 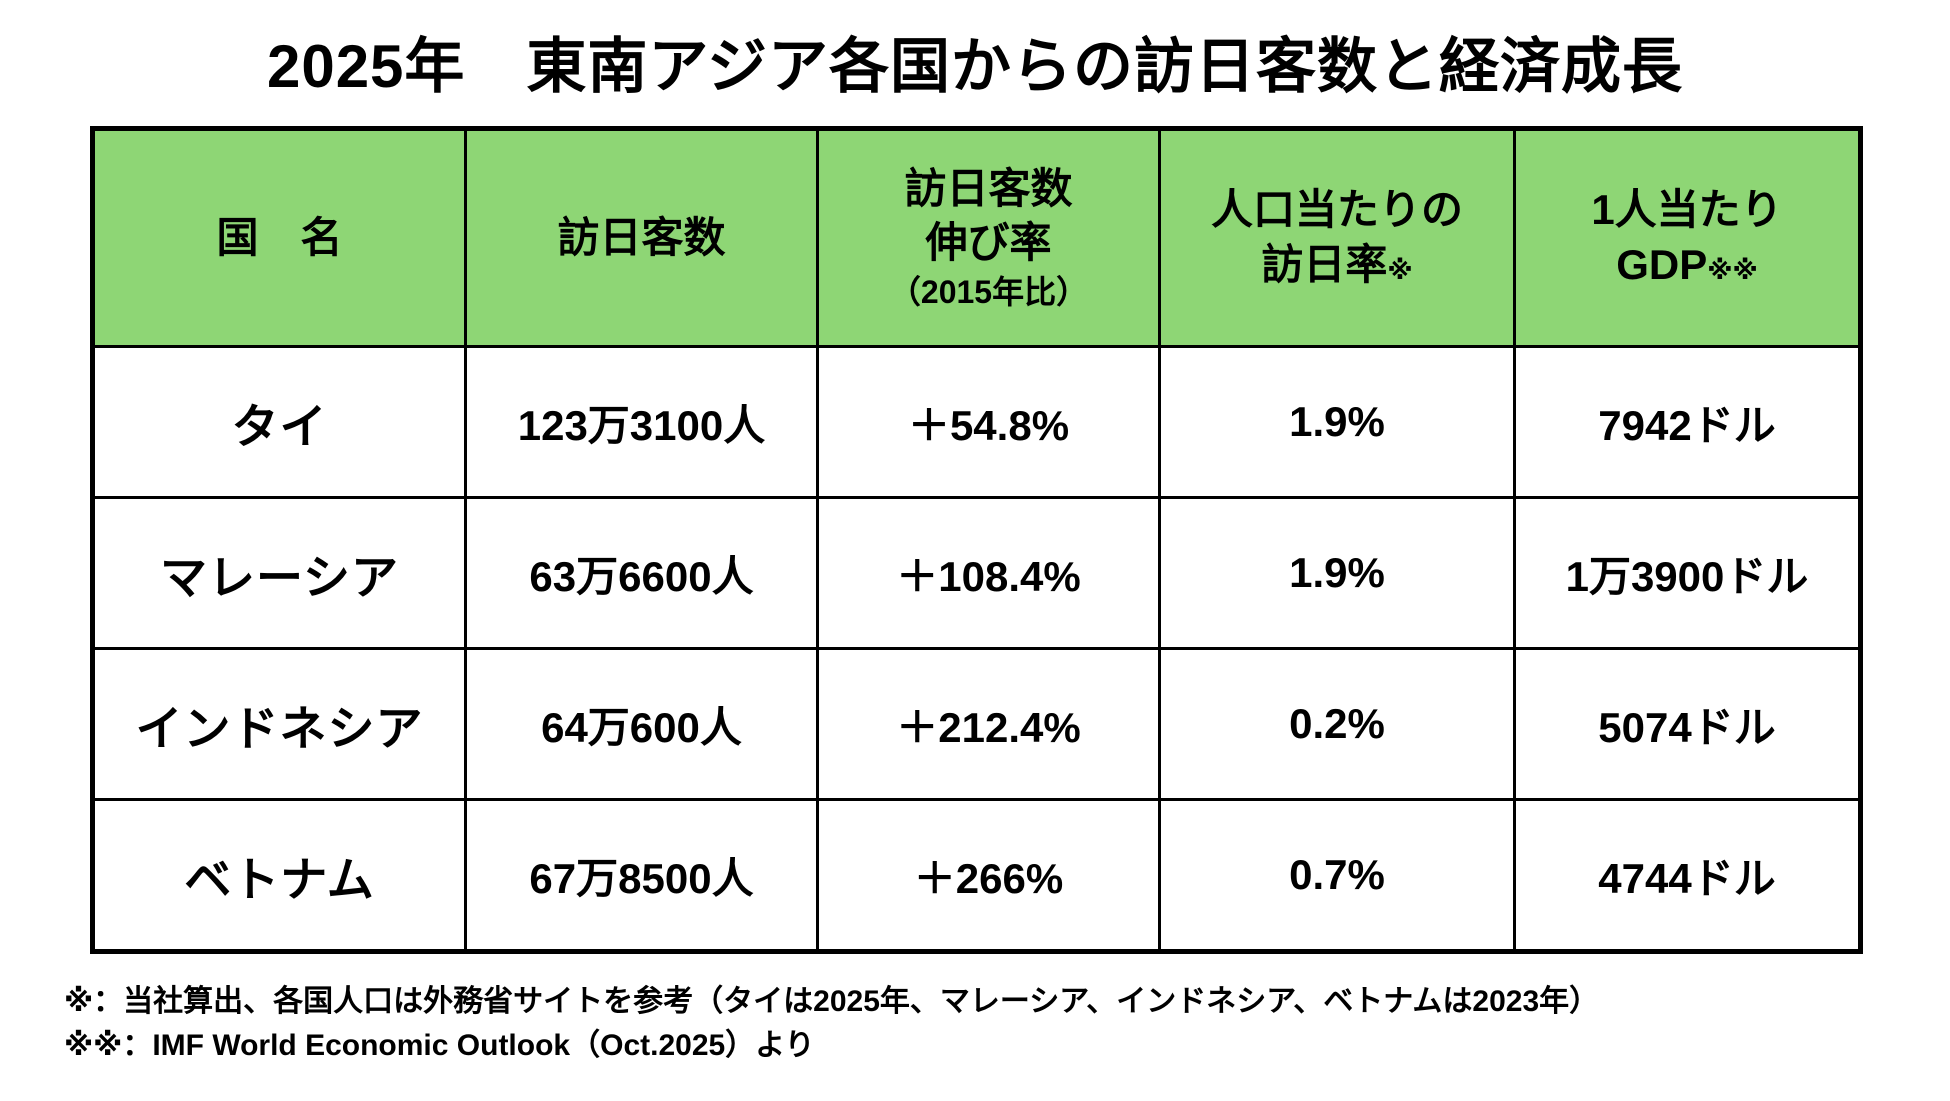 What do you see at coordinates (1337, 875) in the screenshot?
I see `visit-rate-cell: 0.7%` at bounding box center [1337, 875].